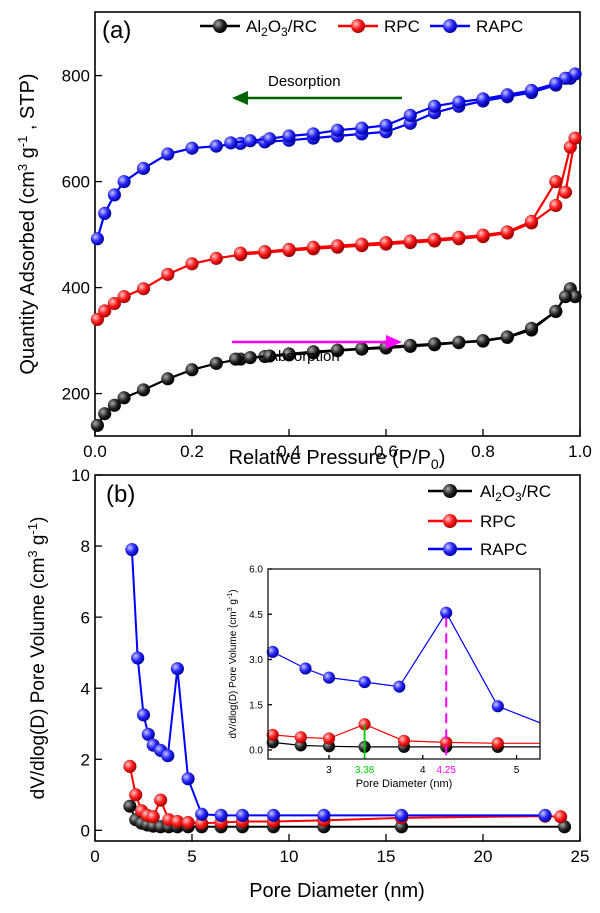  What do you see at coordinates (256, 705) in the screenshot?
I see `inset-y-tick-label: 1.5` at bounding box center [256, 705].